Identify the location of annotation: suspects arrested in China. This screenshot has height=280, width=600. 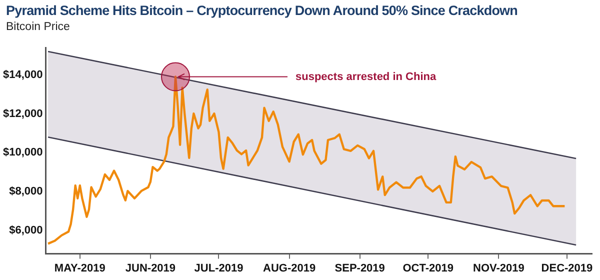
(366, 76).